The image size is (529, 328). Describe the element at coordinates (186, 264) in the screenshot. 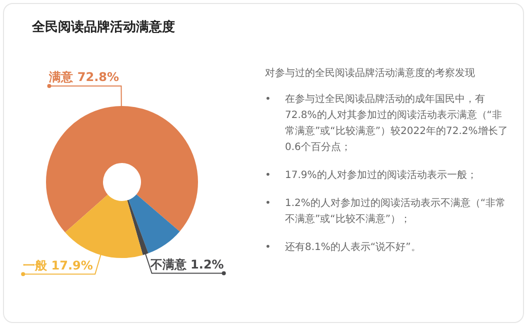

I see `slice-label: 不满意 1.2%` at that location.